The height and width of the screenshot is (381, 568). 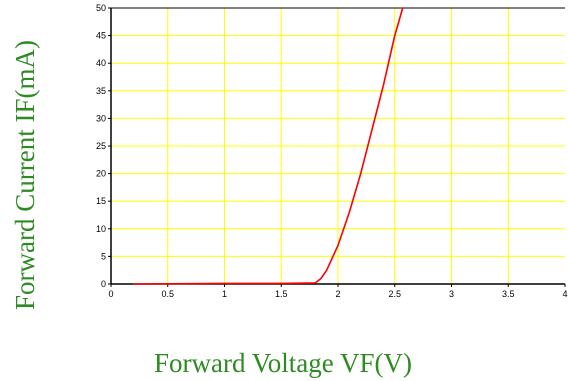 I want to click on y-tick-label: 10, so click(x=101, y=229).